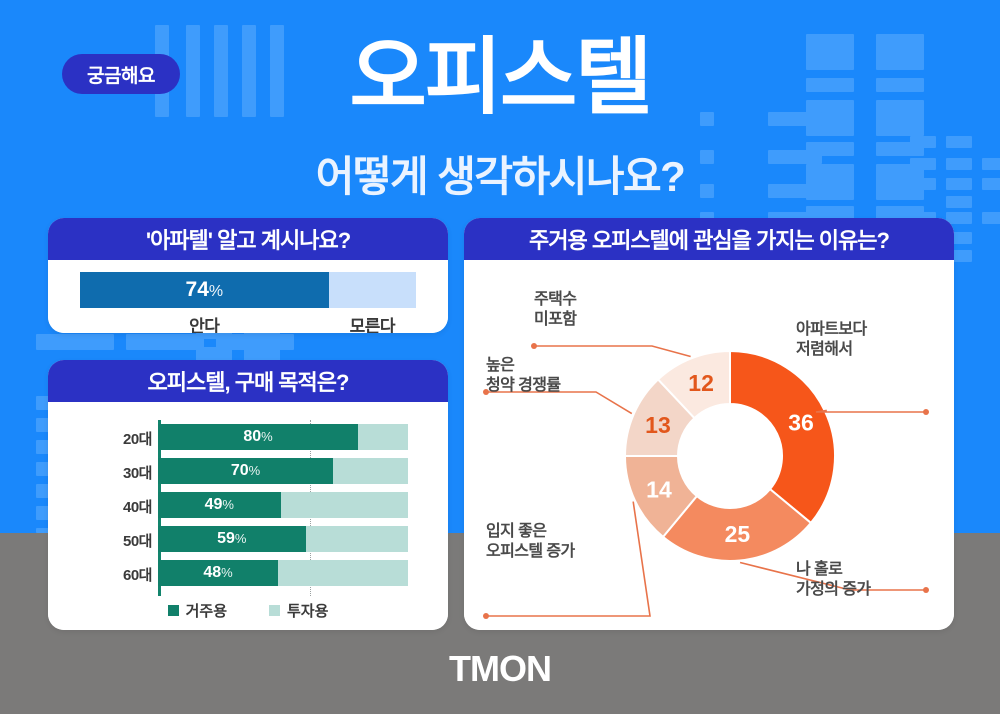 The width and height of the screenshot is (1000, 714). I want to click on bar-value-label: 80%, so click(258, 436).